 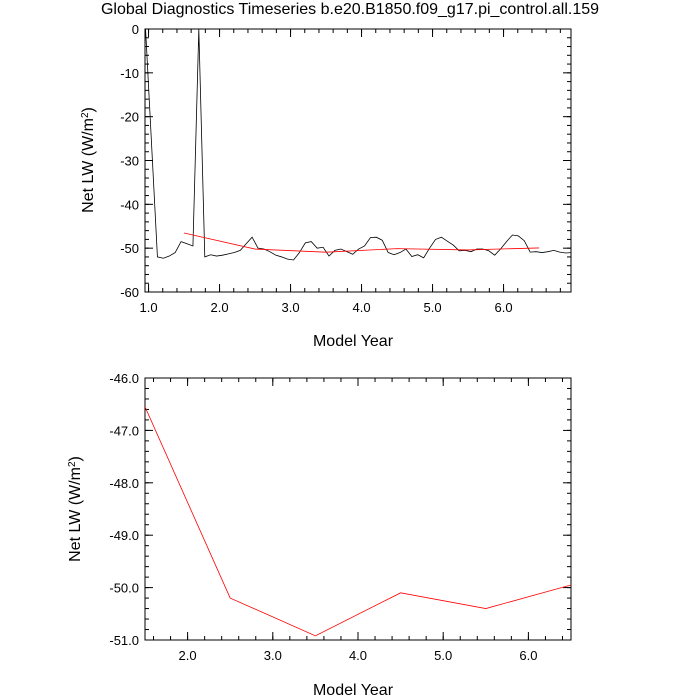 I want to click on y-tick-label: 0, so click(x=135, y=29).